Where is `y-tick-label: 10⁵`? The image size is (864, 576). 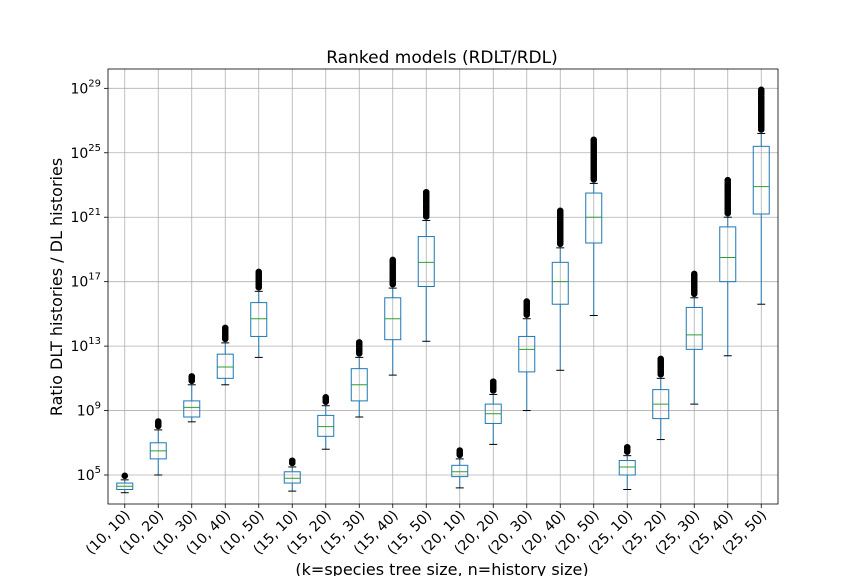
y-tick-label: 10⁵ is located at coordinates (89, 474).